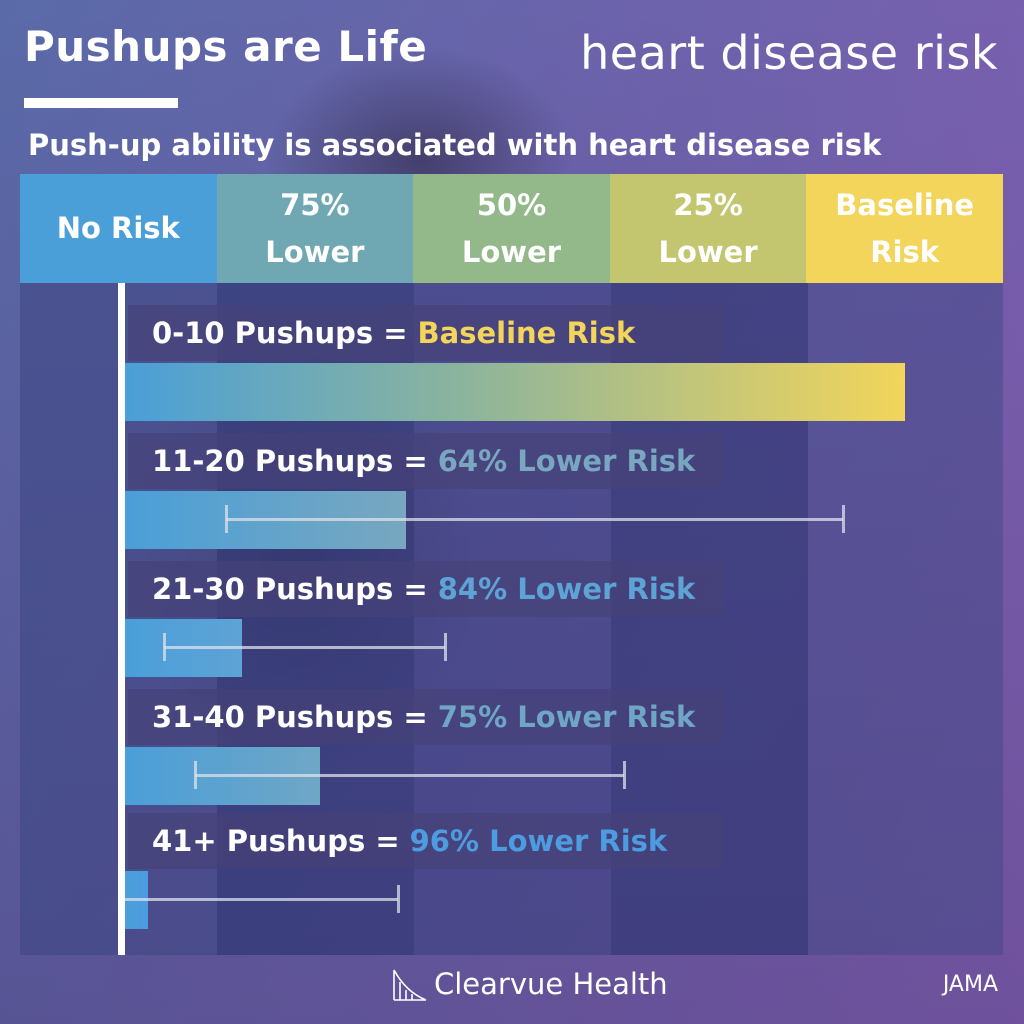  Describe the element at coordinates (566, 717) in the screenshot. I see `row-result-label: 75% Lower Risk` at that location.